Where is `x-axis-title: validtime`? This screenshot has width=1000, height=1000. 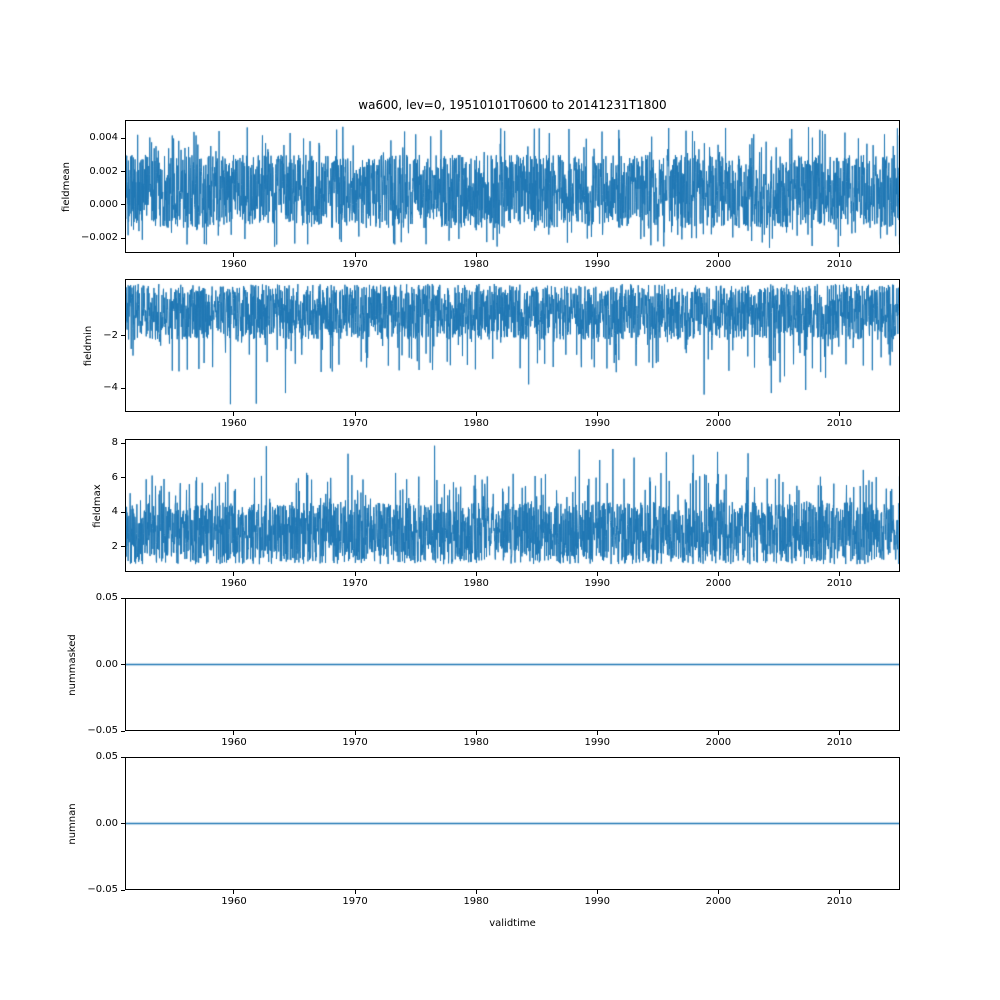 x-axis-title: validtime is located at coordinates (512, 923).